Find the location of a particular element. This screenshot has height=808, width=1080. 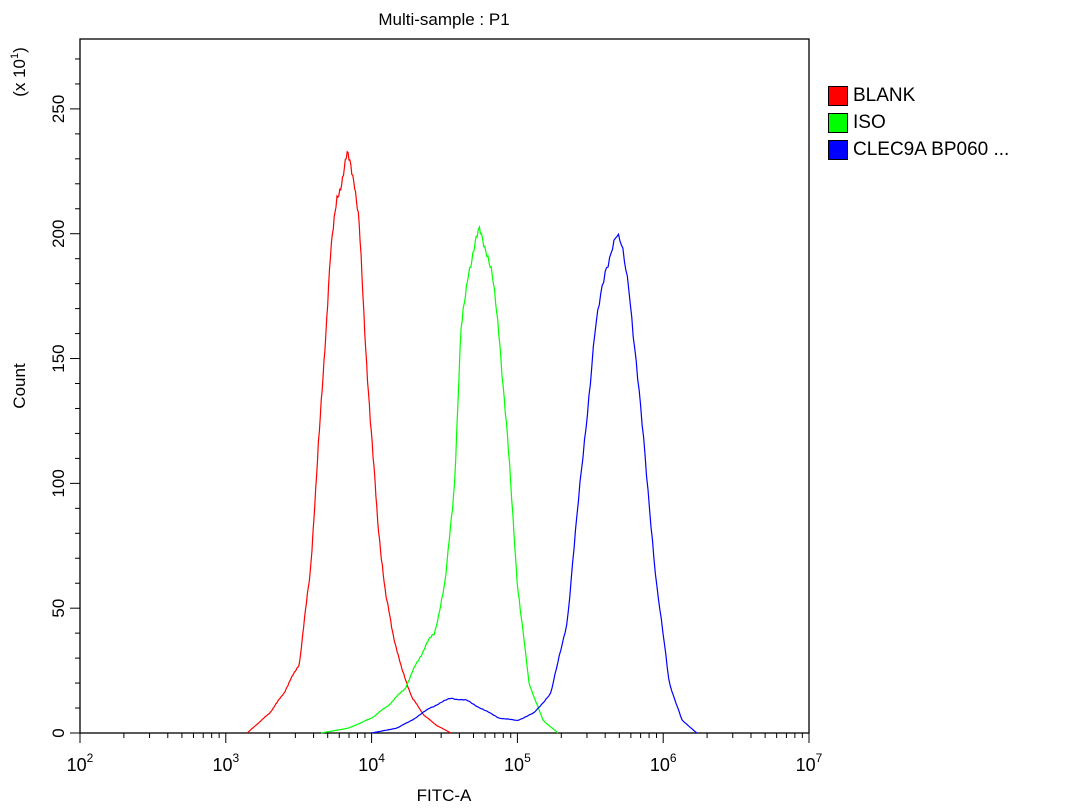

x-tick-label: 10⁶ is located at coordinates (663, 763).